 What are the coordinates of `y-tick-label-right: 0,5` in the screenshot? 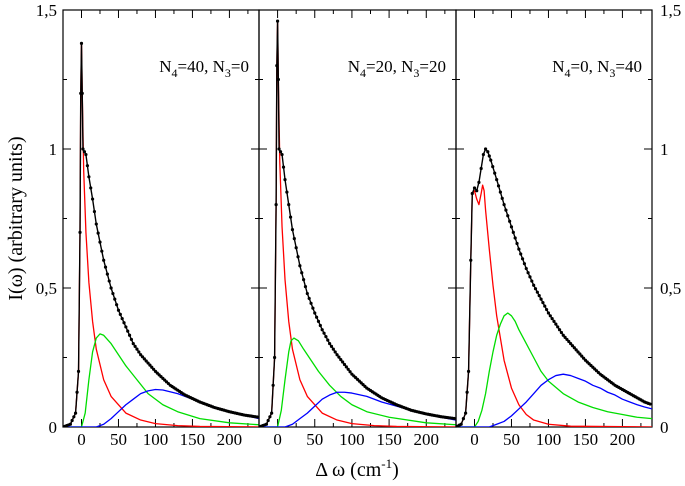 It's located at (670, 288).